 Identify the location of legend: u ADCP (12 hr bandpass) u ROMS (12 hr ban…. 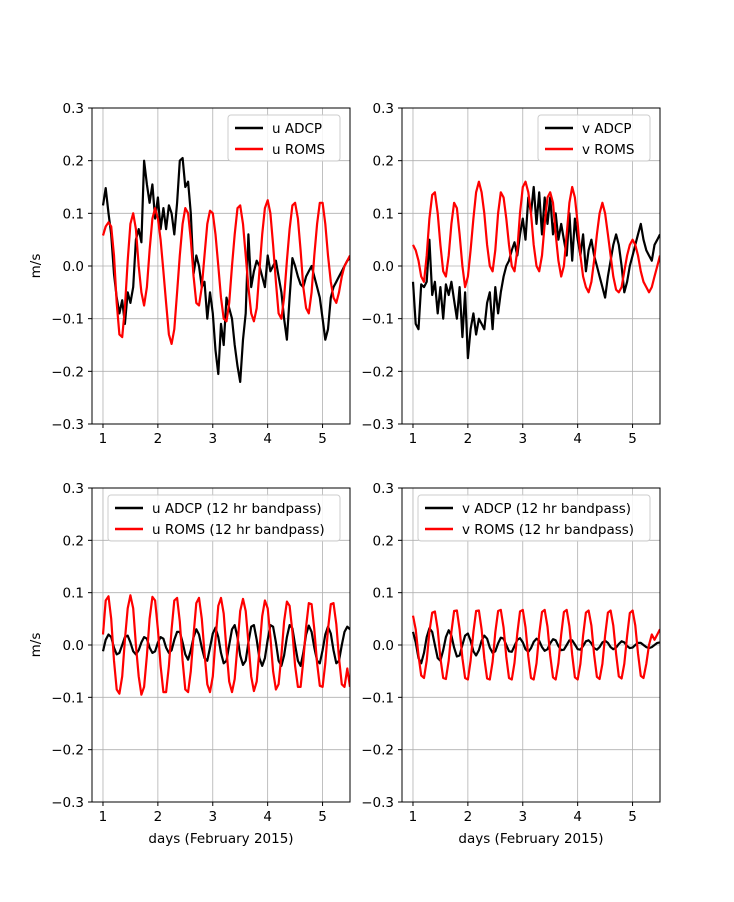
(224, 518).